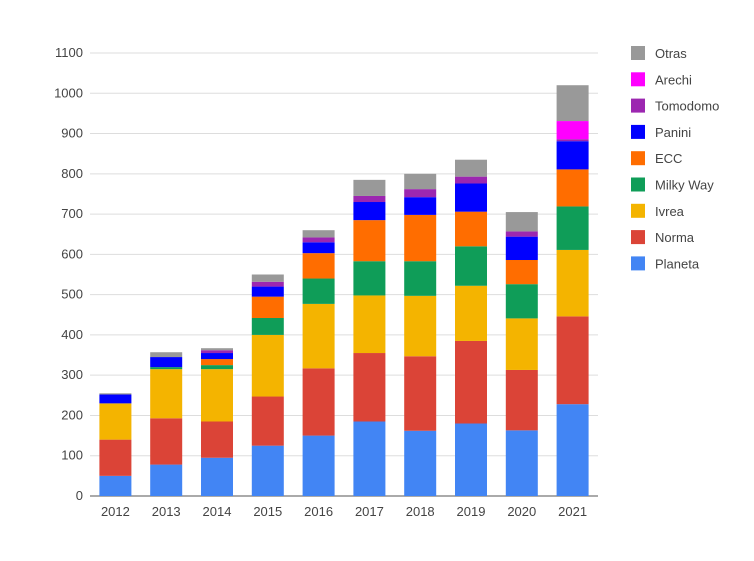  What do you see at coordinates (684, 185) in the screenshot?
I see `legend-label: Milky Way` at bounding box center [684, 185].